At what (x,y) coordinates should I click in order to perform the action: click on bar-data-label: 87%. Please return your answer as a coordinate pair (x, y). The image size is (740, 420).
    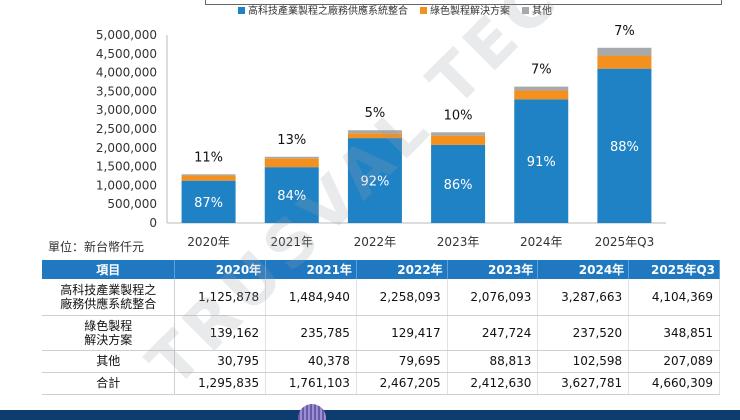
    Looking at the image, I should click on (208, 203).